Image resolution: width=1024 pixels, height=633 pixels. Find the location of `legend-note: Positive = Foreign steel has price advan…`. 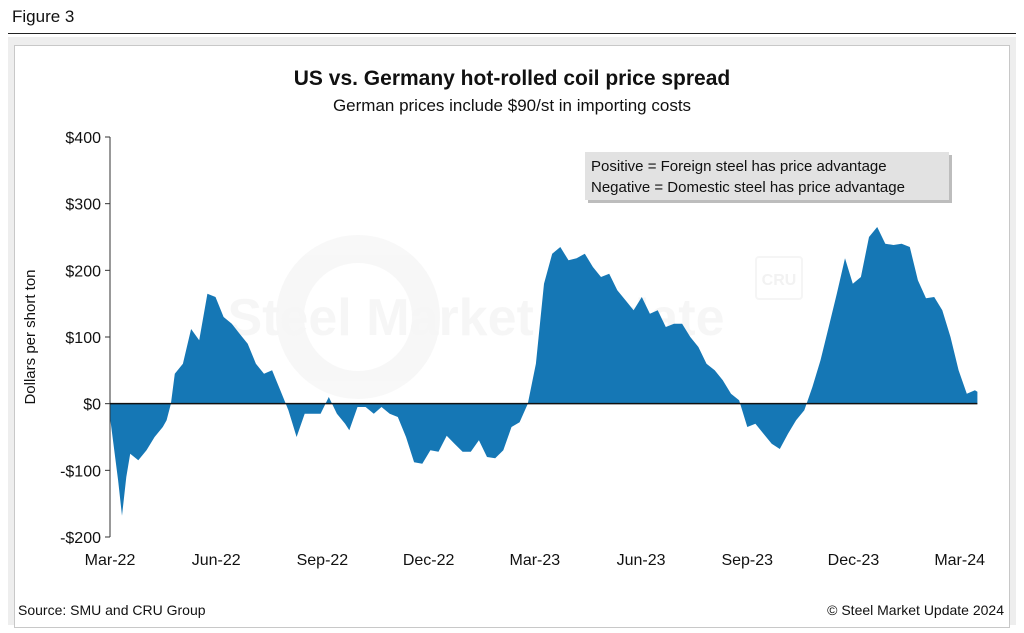

legend-note: Positive = Foreign steel has price advan… is located at coordinates (768, 177).